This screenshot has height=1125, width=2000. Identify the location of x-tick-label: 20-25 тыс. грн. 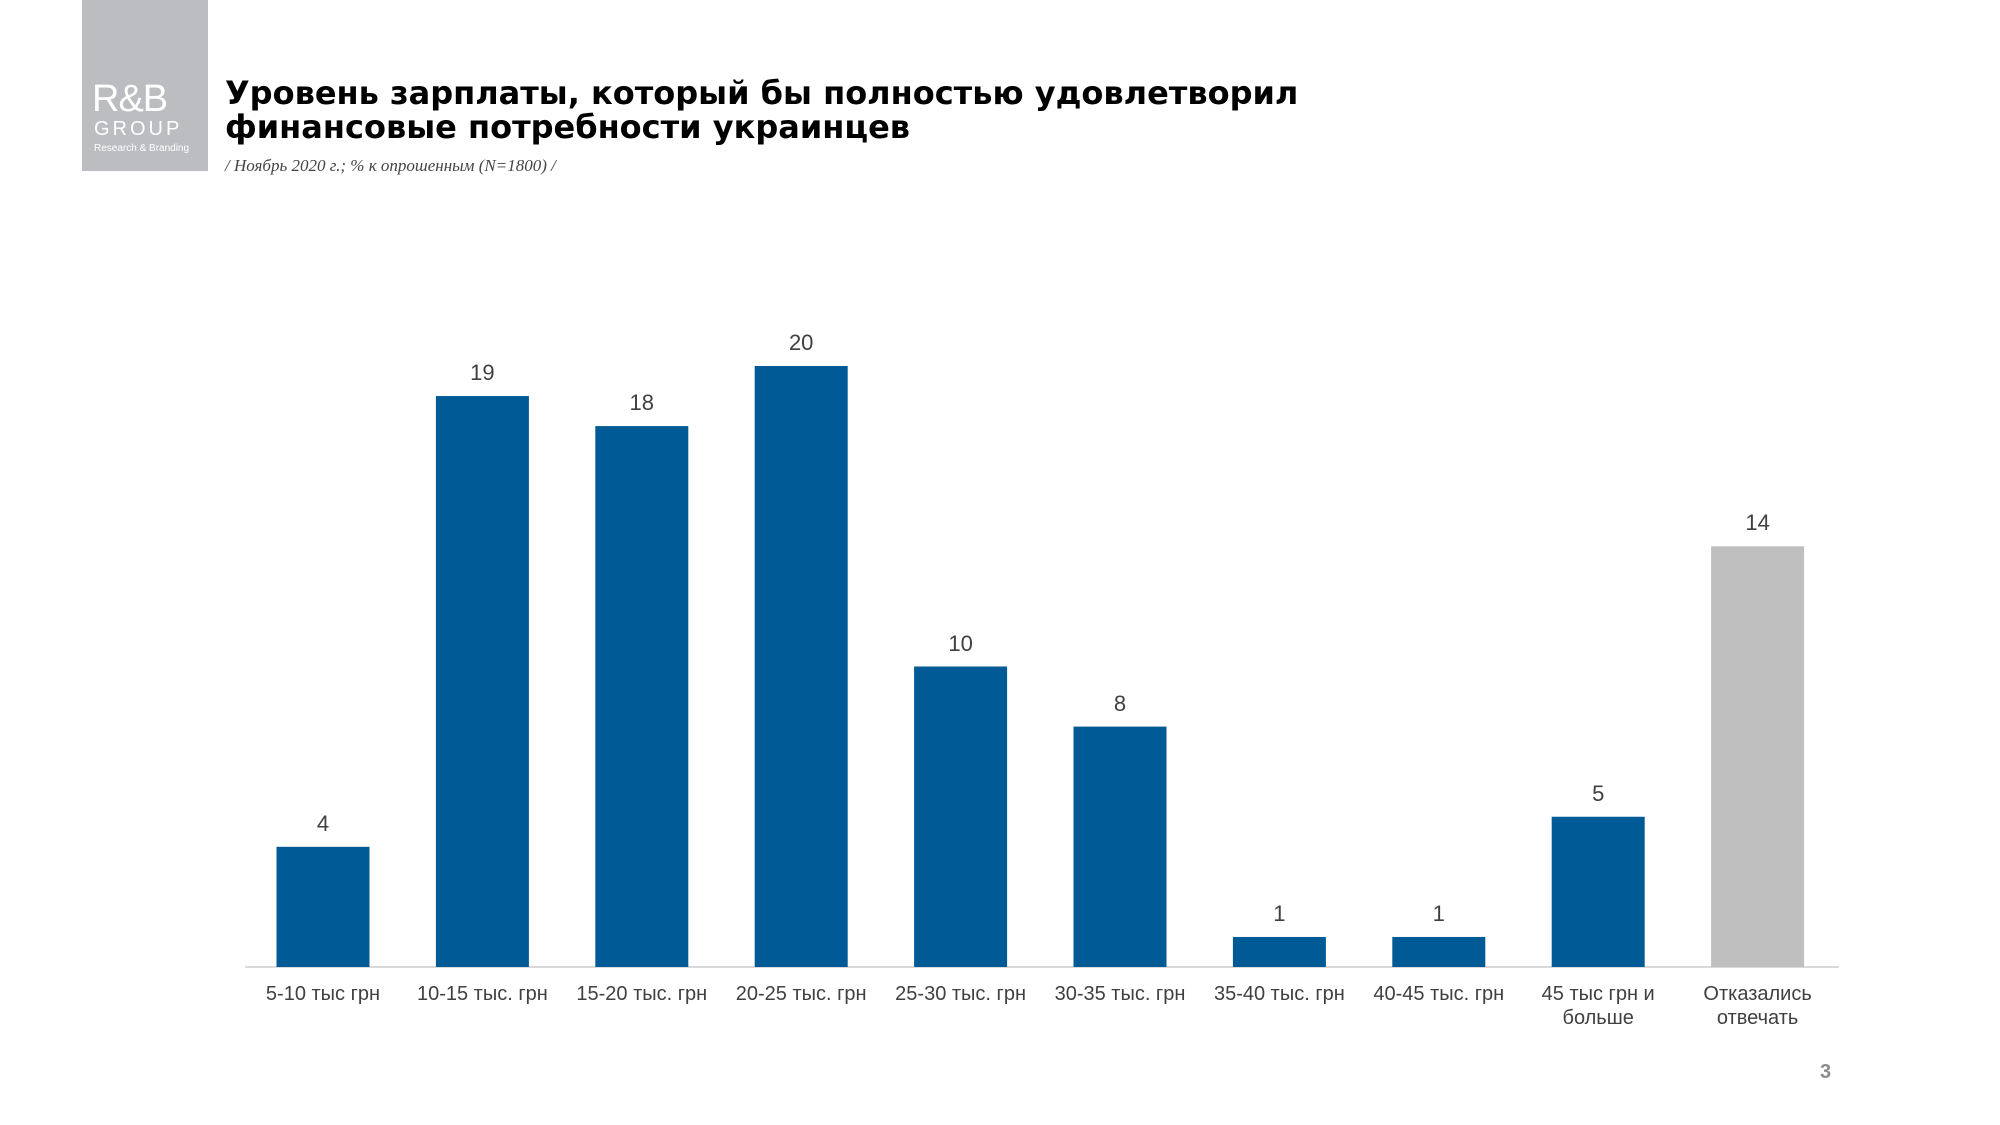
(801, 994).